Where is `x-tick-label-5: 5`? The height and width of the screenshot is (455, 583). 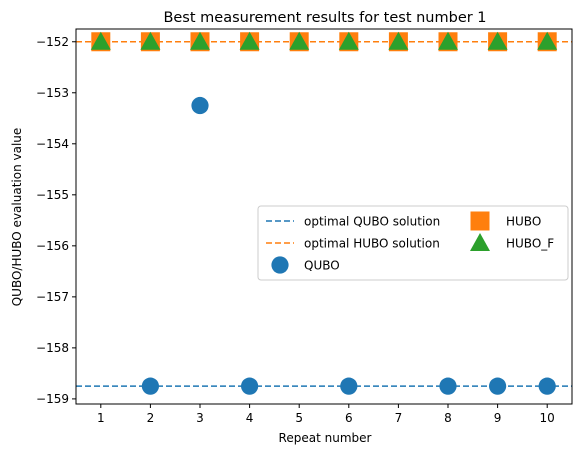
x-tick-label-5: 5 is located at coordinates (299, 418).